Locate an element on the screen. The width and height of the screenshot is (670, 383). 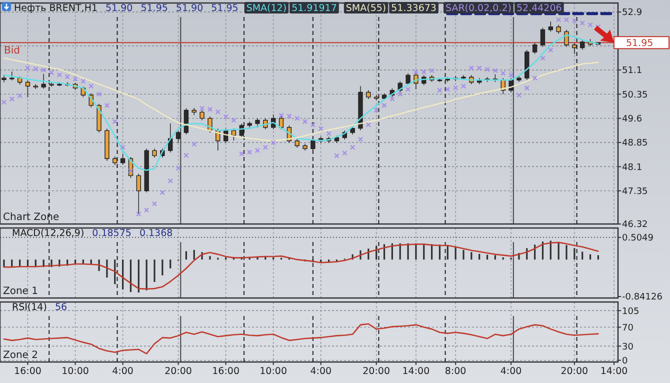
chart-title: Нефть BRENT,H1 is located at coordinates (56, 8).